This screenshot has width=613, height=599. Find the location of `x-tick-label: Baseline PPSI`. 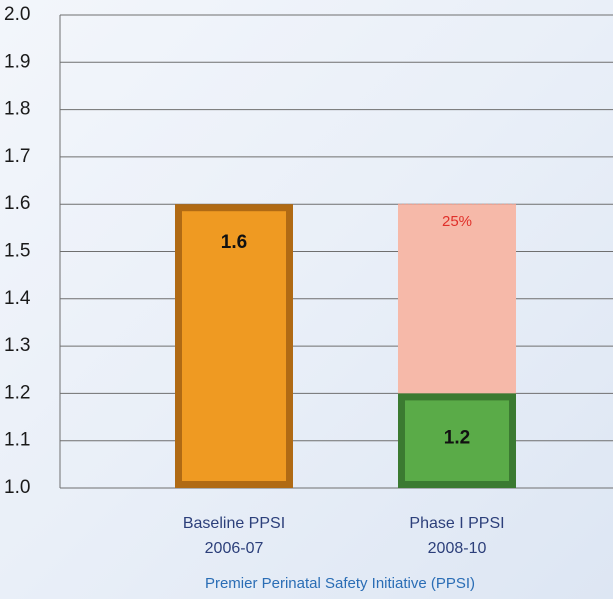

x-tick-label: Baseline PPSI is located at coordinates (234, 523).